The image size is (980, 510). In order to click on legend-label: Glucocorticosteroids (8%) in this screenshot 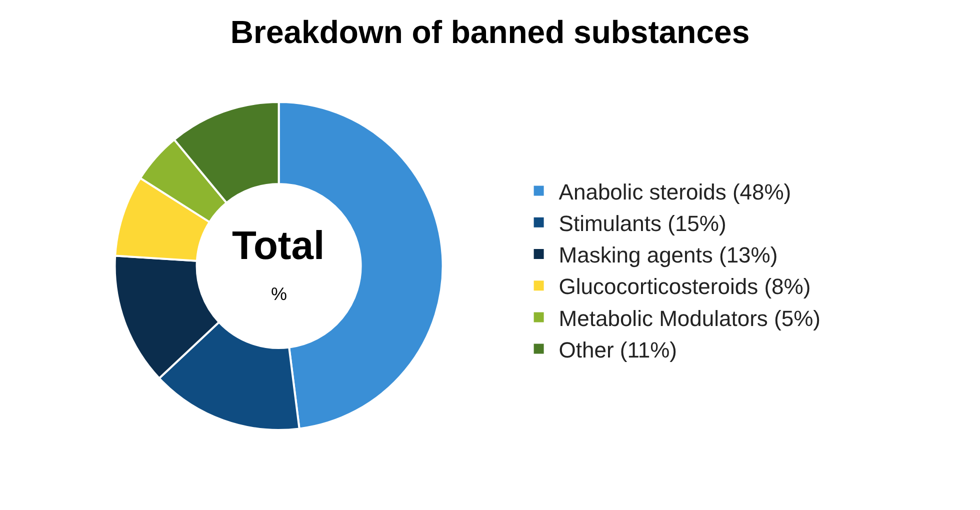, I will do `click(684, 287)`.